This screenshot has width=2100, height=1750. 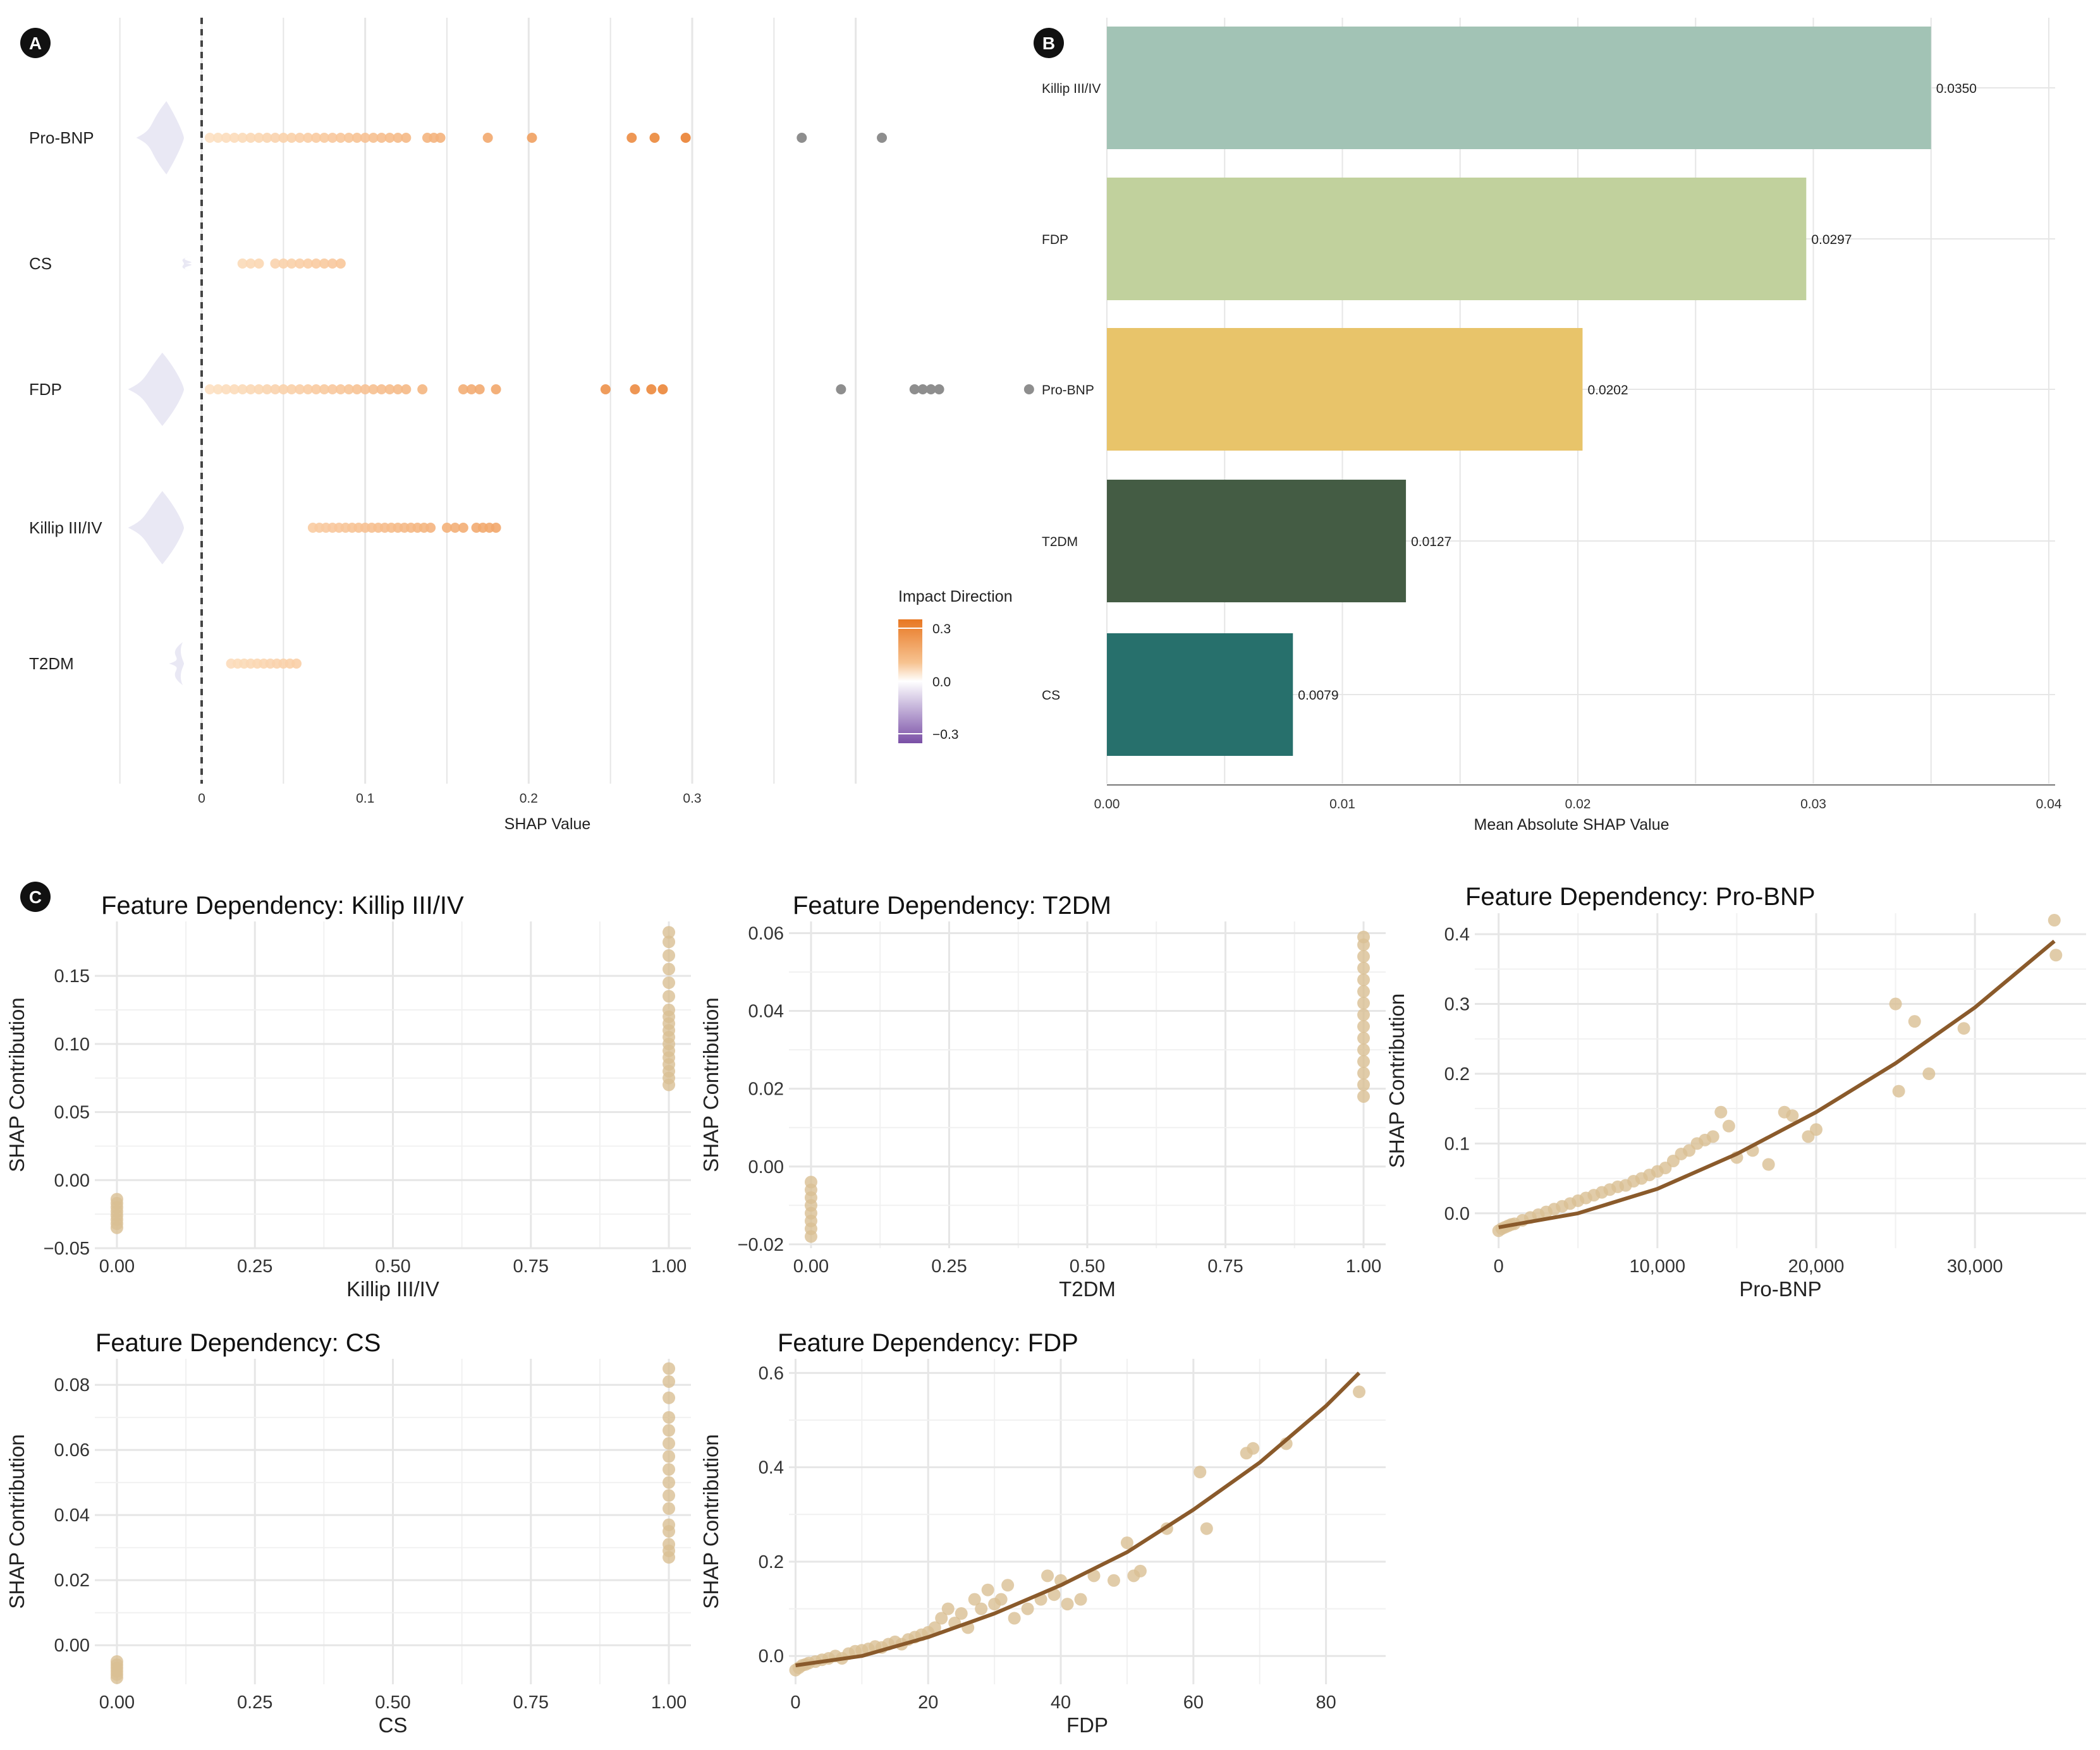 I want to click on x-axis-title: FDP, so click(x=1087, y=1725).